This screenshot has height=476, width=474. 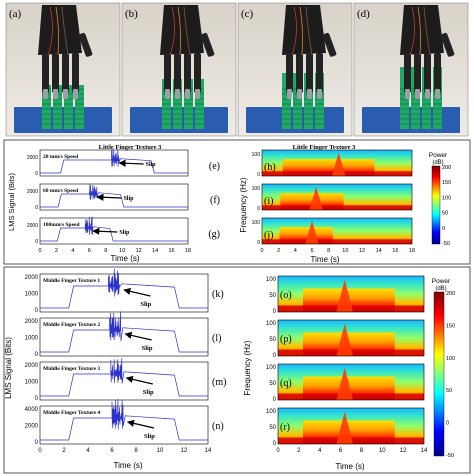 What do you see at coordinates (299, 451) in the screenshot?
I see `x-tick-label: 2` at bounding box center [299, 451].